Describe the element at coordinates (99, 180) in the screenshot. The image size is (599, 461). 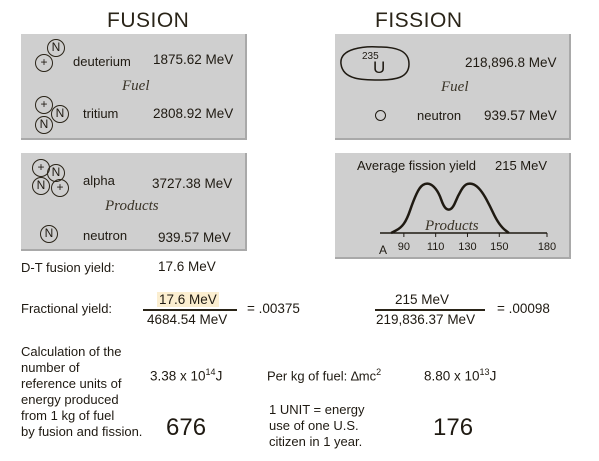
I see `alpha-label: alpha` at that location.